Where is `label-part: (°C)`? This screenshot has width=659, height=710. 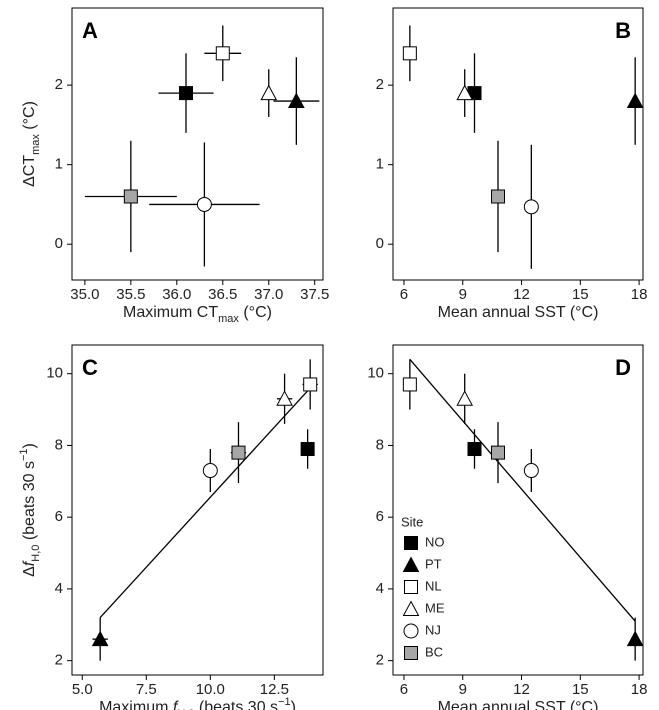 label-part: (°C) is located at coordinates (29, 117).